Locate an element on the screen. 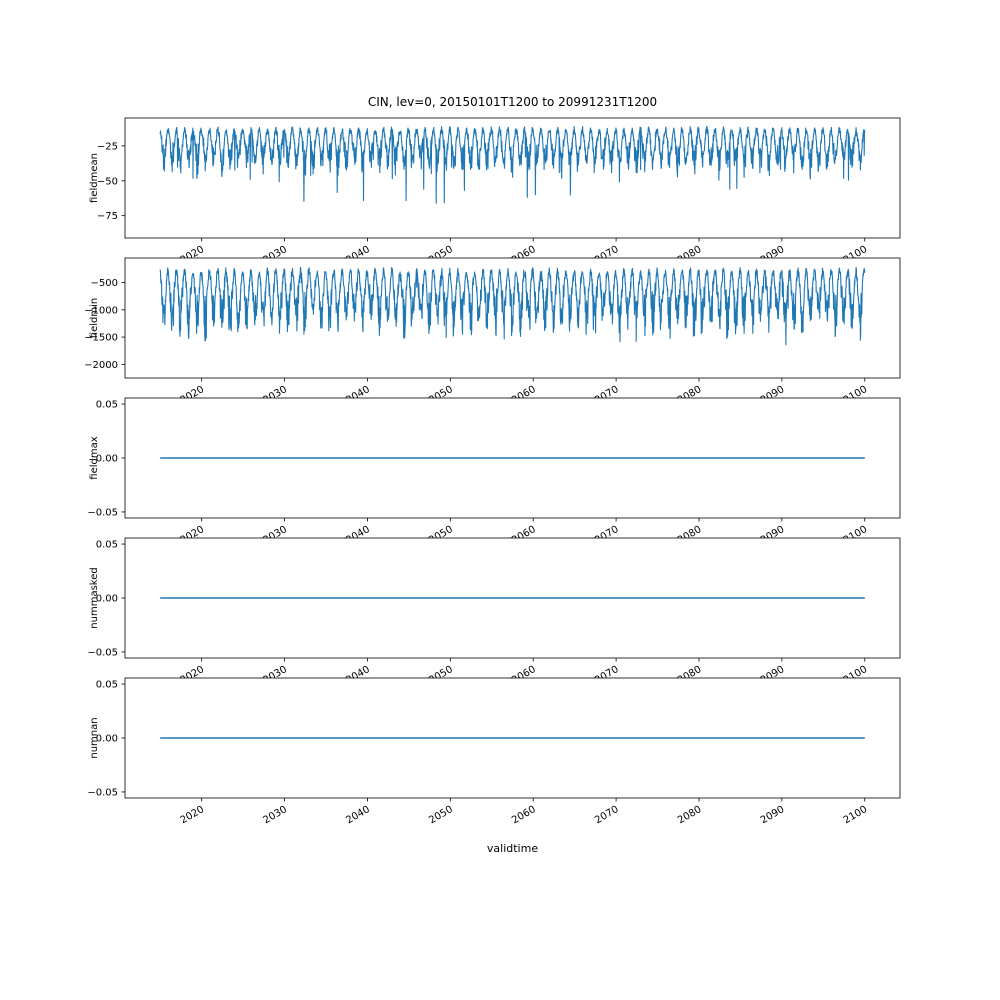  x-tick-label: 2080 is located at coordinates (690, 815).